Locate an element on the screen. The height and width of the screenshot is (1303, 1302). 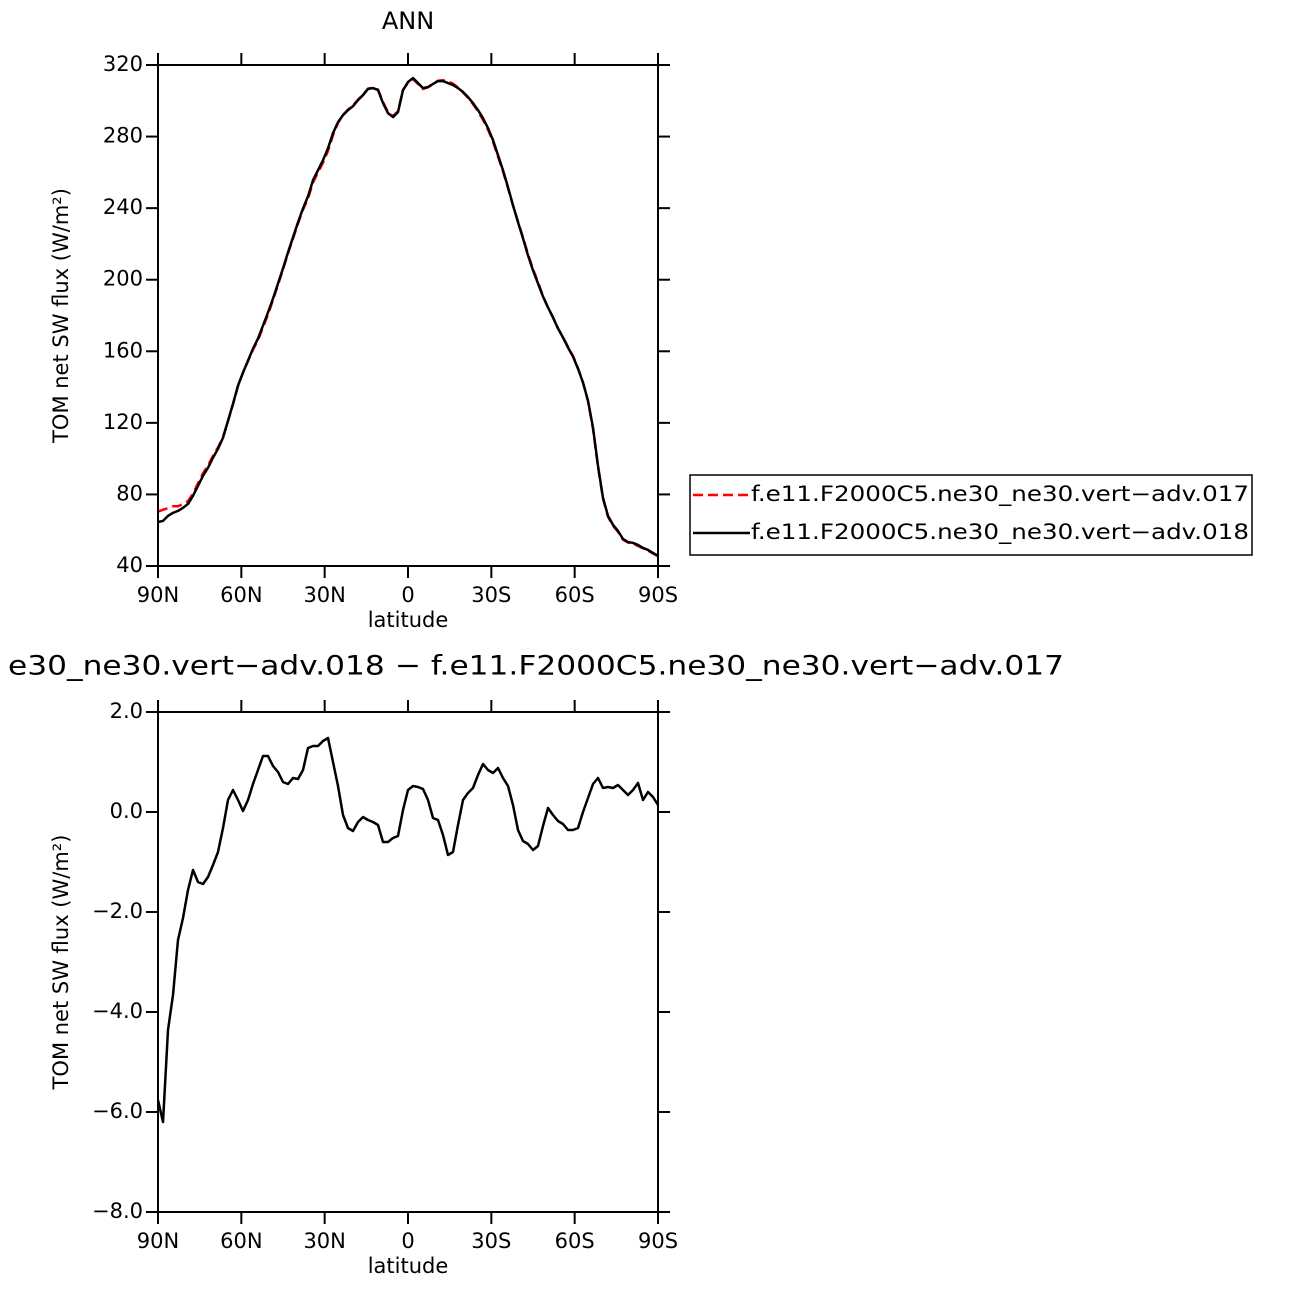
y-tick-label: −4.0 is located at coordinates (117, 1011).